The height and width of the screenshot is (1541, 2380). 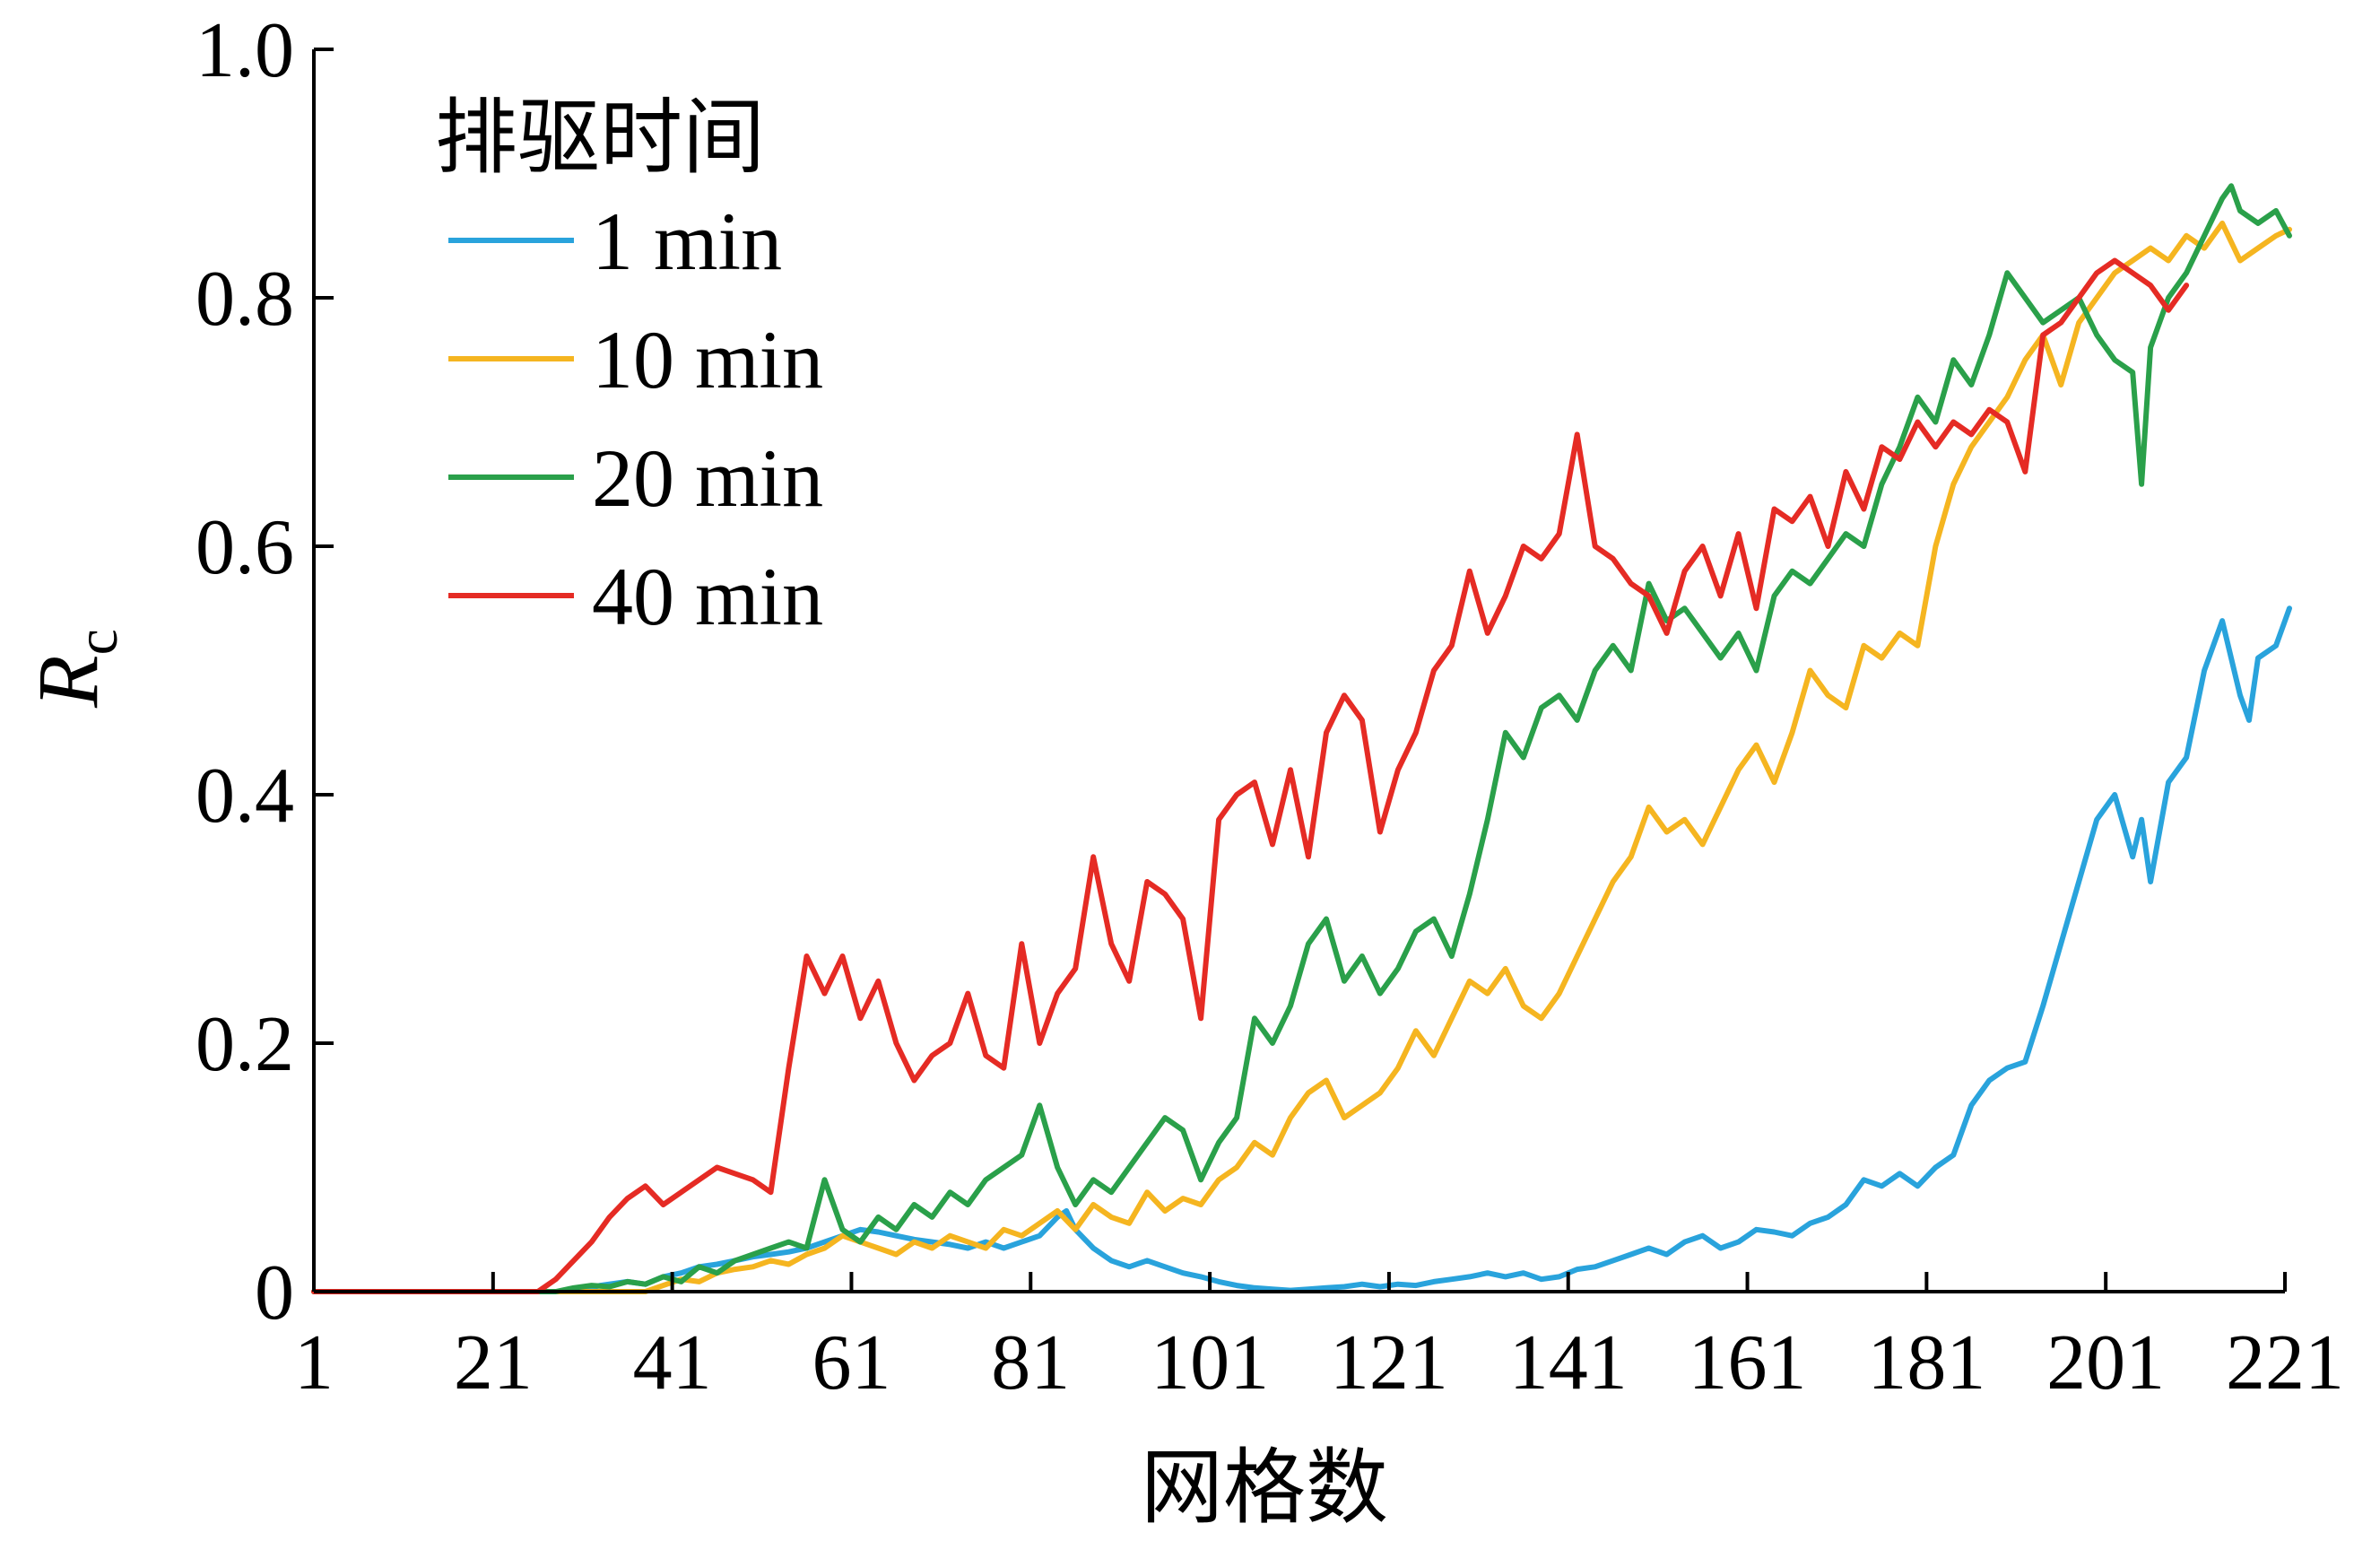 I want to click on x-tick-label-8: 161, so click(x=1748, y=1362).